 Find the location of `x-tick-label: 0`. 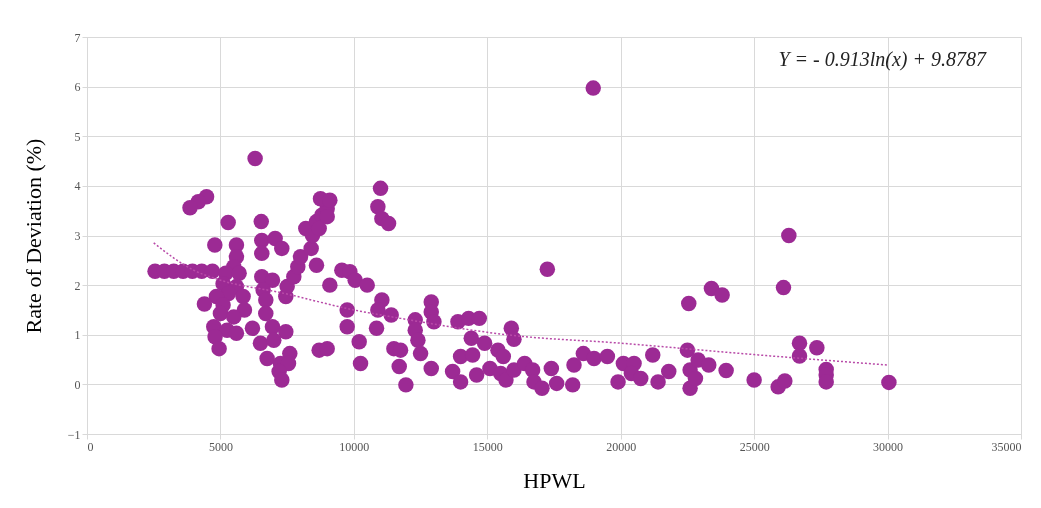

x-tick-label: 0 is located at coordinates (90, 446).